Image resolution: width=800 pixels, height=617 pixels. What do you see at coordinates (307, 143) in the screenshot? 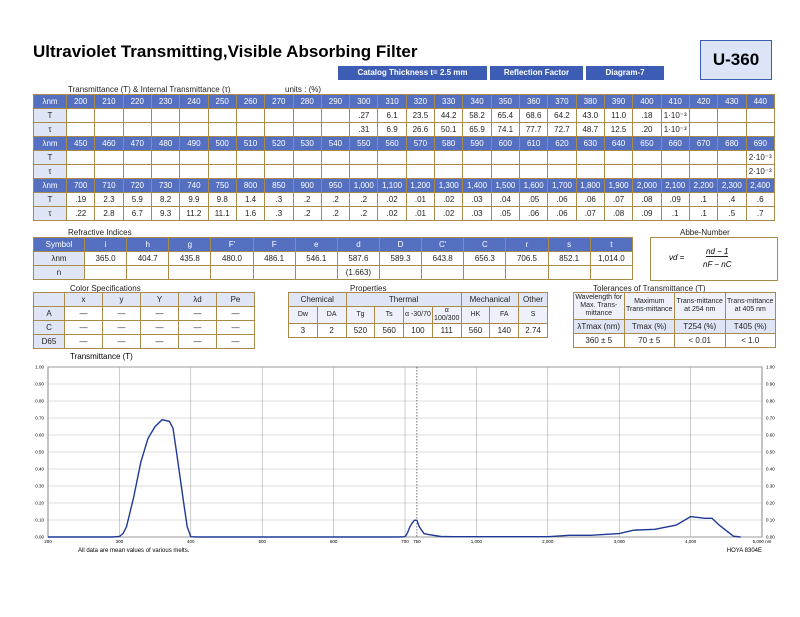
I see `cell: 530` at bounding box center [307, 143].